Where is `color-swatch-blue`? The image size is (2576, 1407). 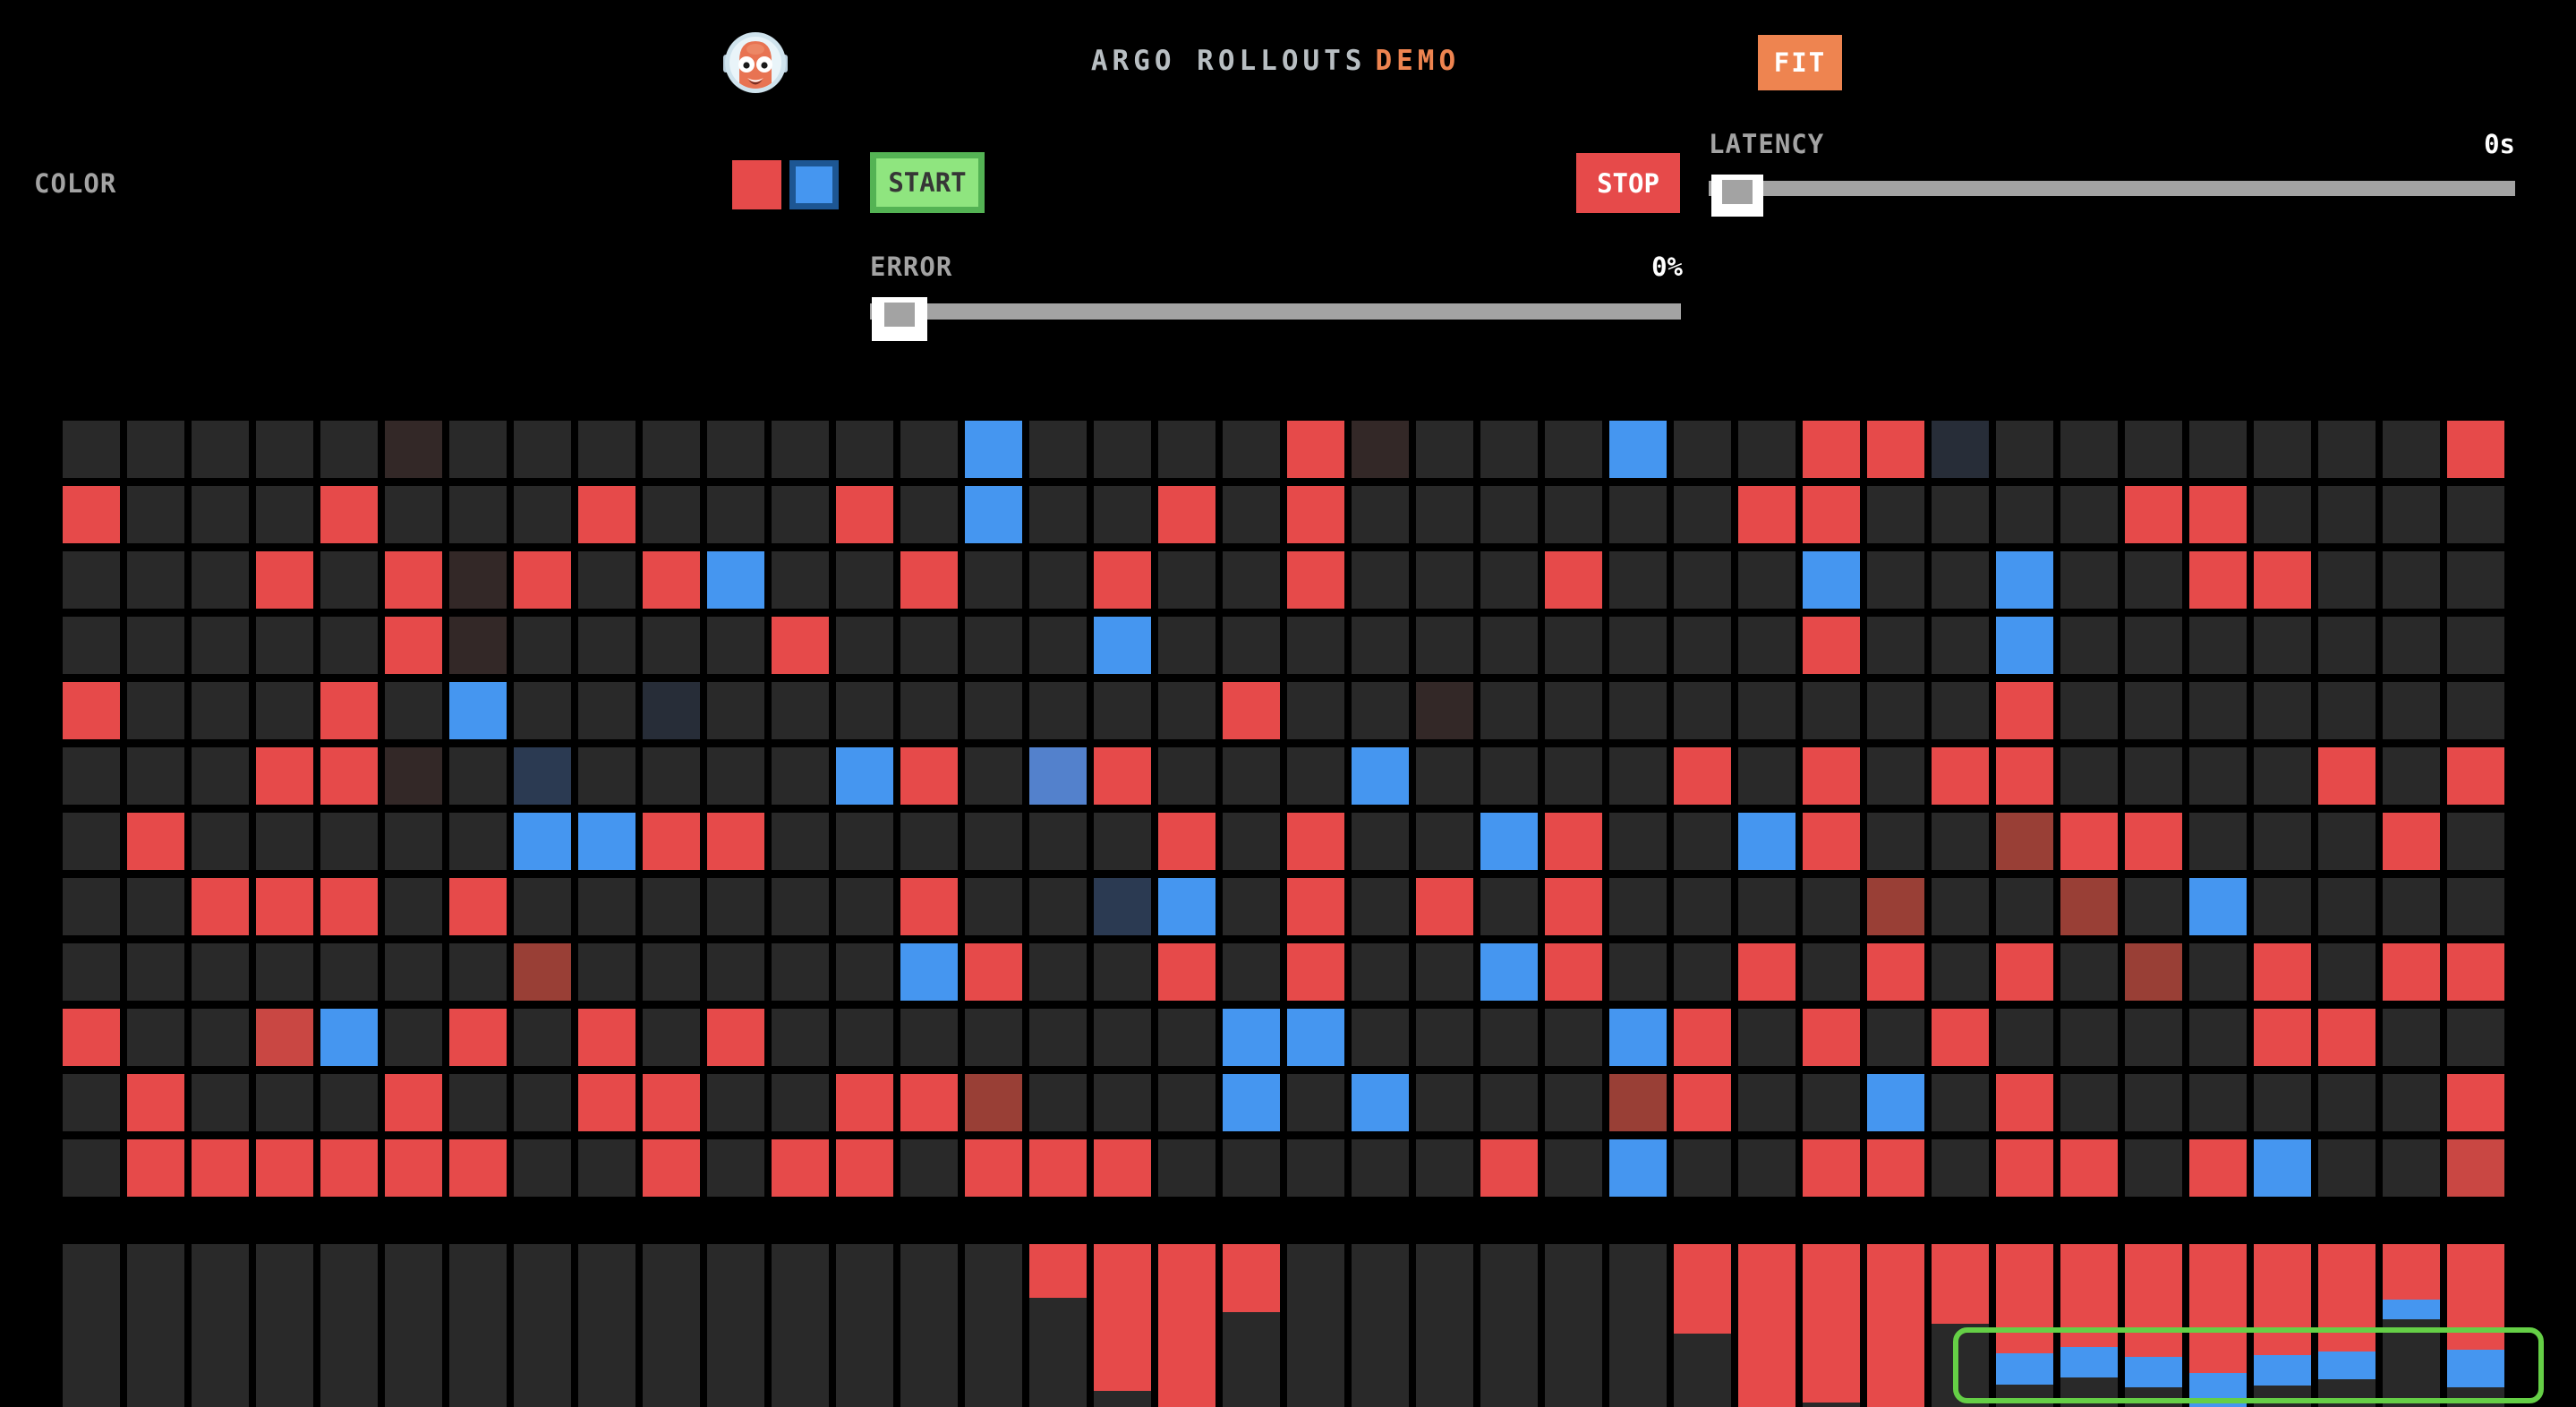
color-swatch-blue is located at coordinates (814, 184).